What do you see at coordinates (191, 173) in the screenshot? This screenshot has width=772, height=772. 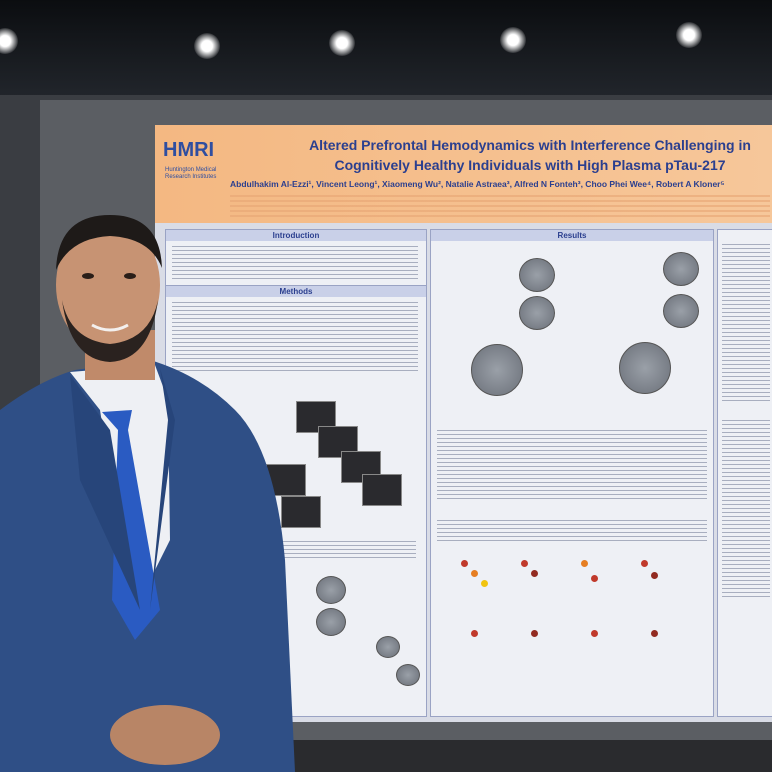 I see `hmri-logo-subtitle: Huntington Medical Research Institutes` at bounding box center [191, 173].